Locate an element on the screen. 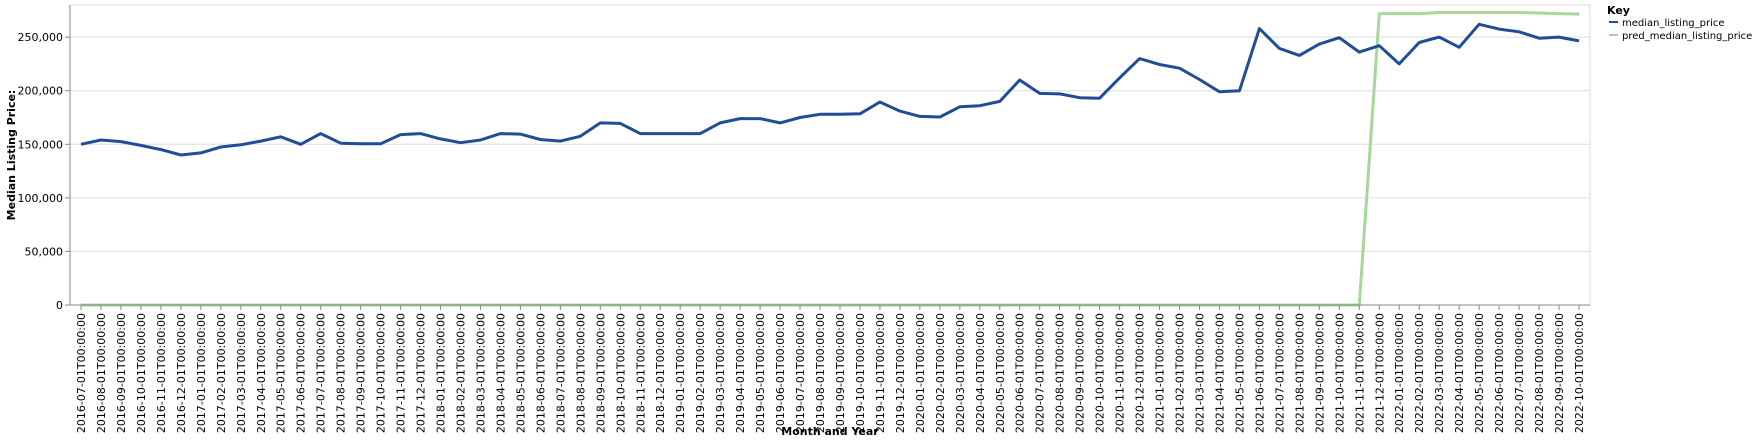 The image size is (1759, 446). x-tick-label: 2017-12-01T00:00:00 is located at coordinates (421, 373).